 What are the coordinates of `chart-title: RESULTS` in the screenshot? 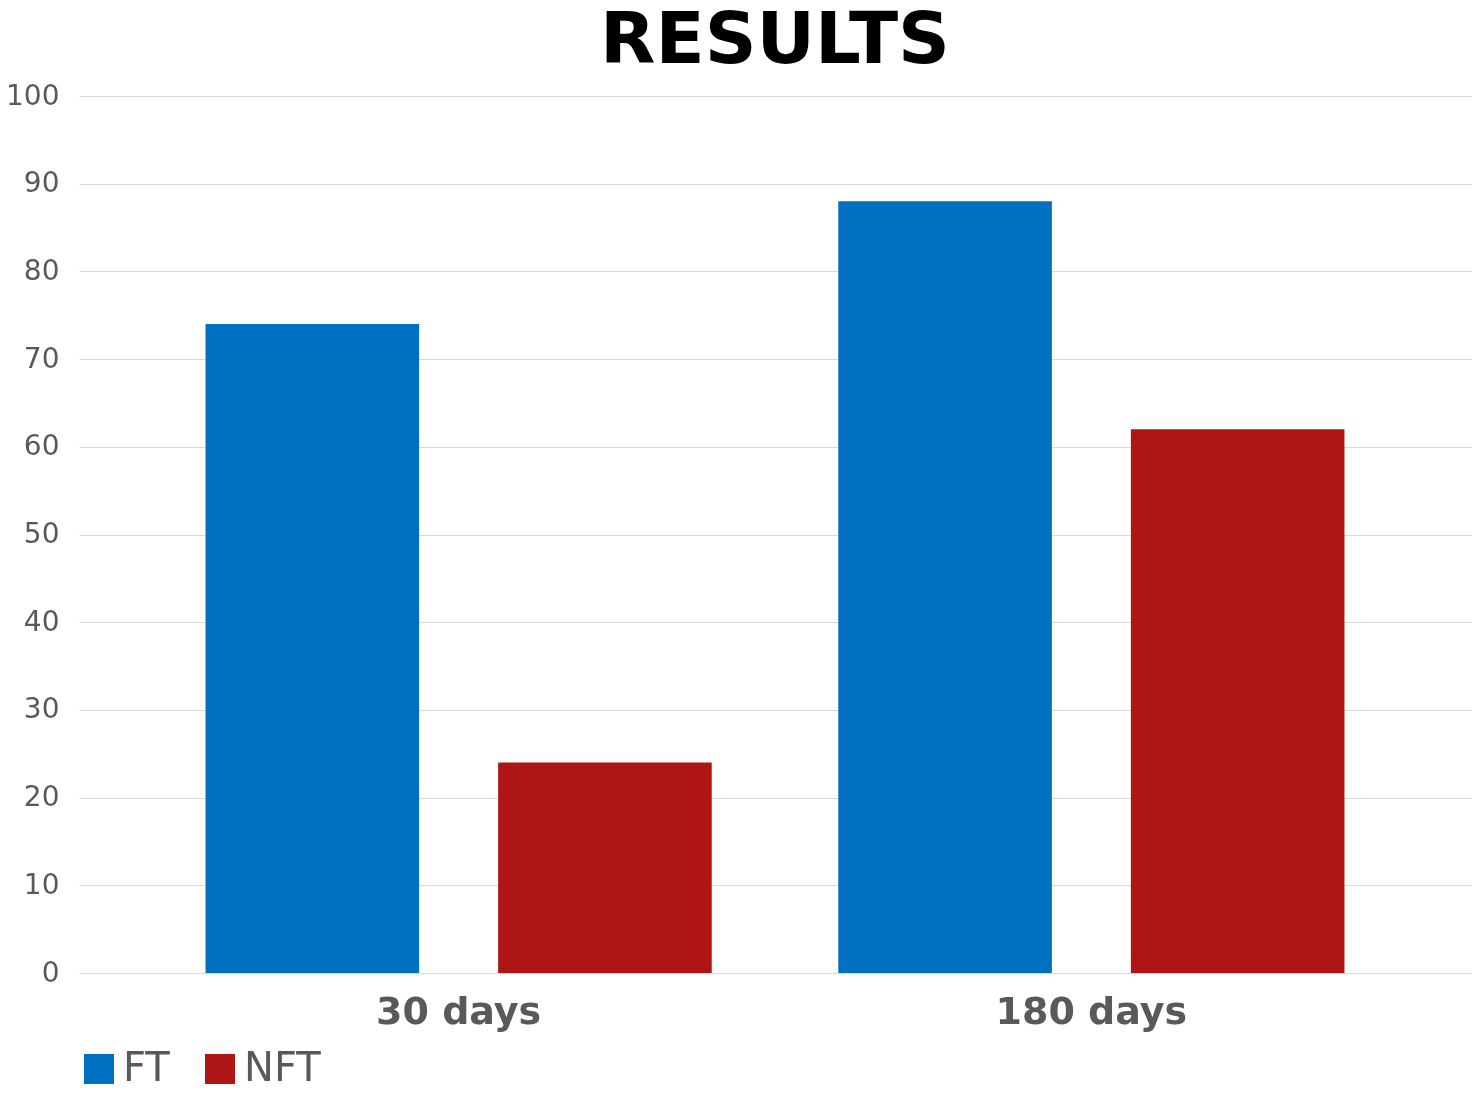 It's located at (775, 40).